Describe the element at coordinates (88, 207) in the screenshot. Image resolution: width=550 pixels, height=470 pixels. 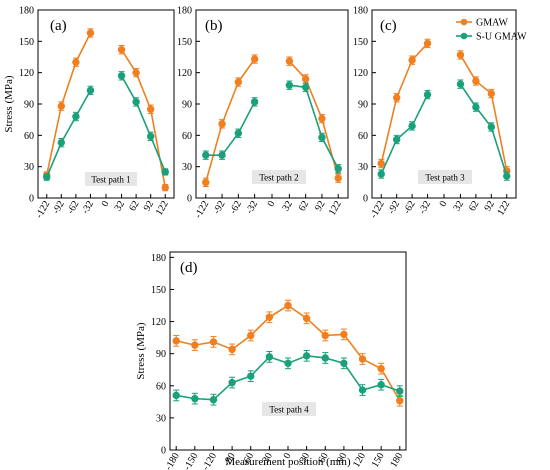
I see `x-tick-label: -32` at that location.